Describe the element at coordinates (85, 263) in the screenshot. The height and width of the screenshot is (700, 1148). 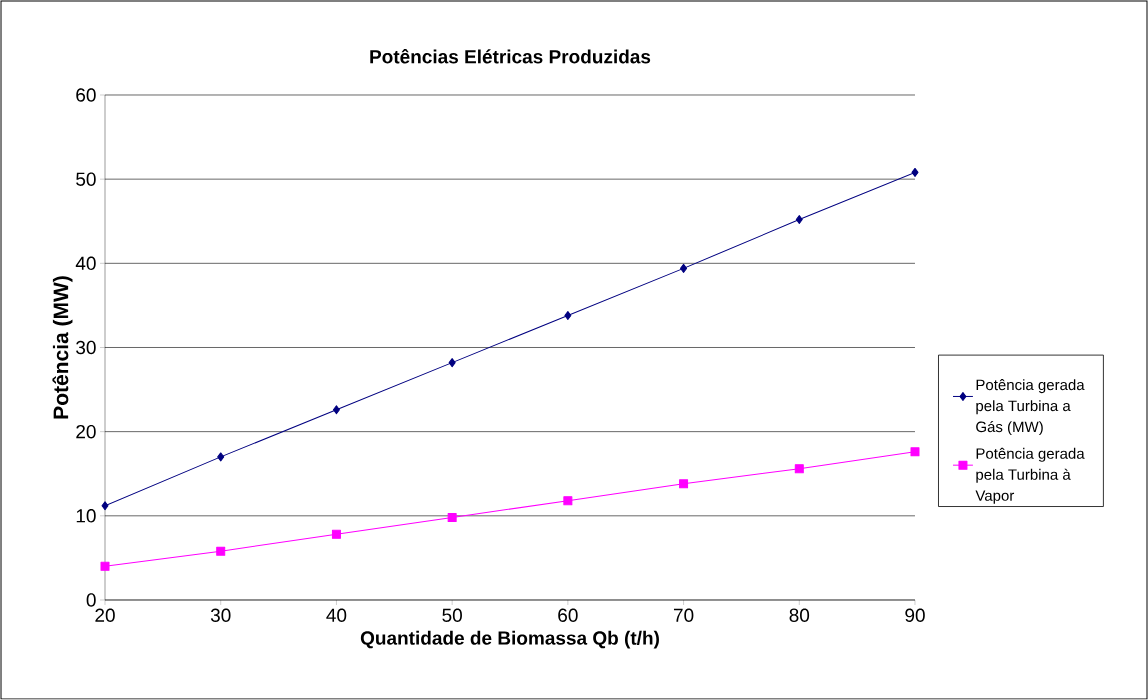
I see `y-tick-label: 40` at that location.